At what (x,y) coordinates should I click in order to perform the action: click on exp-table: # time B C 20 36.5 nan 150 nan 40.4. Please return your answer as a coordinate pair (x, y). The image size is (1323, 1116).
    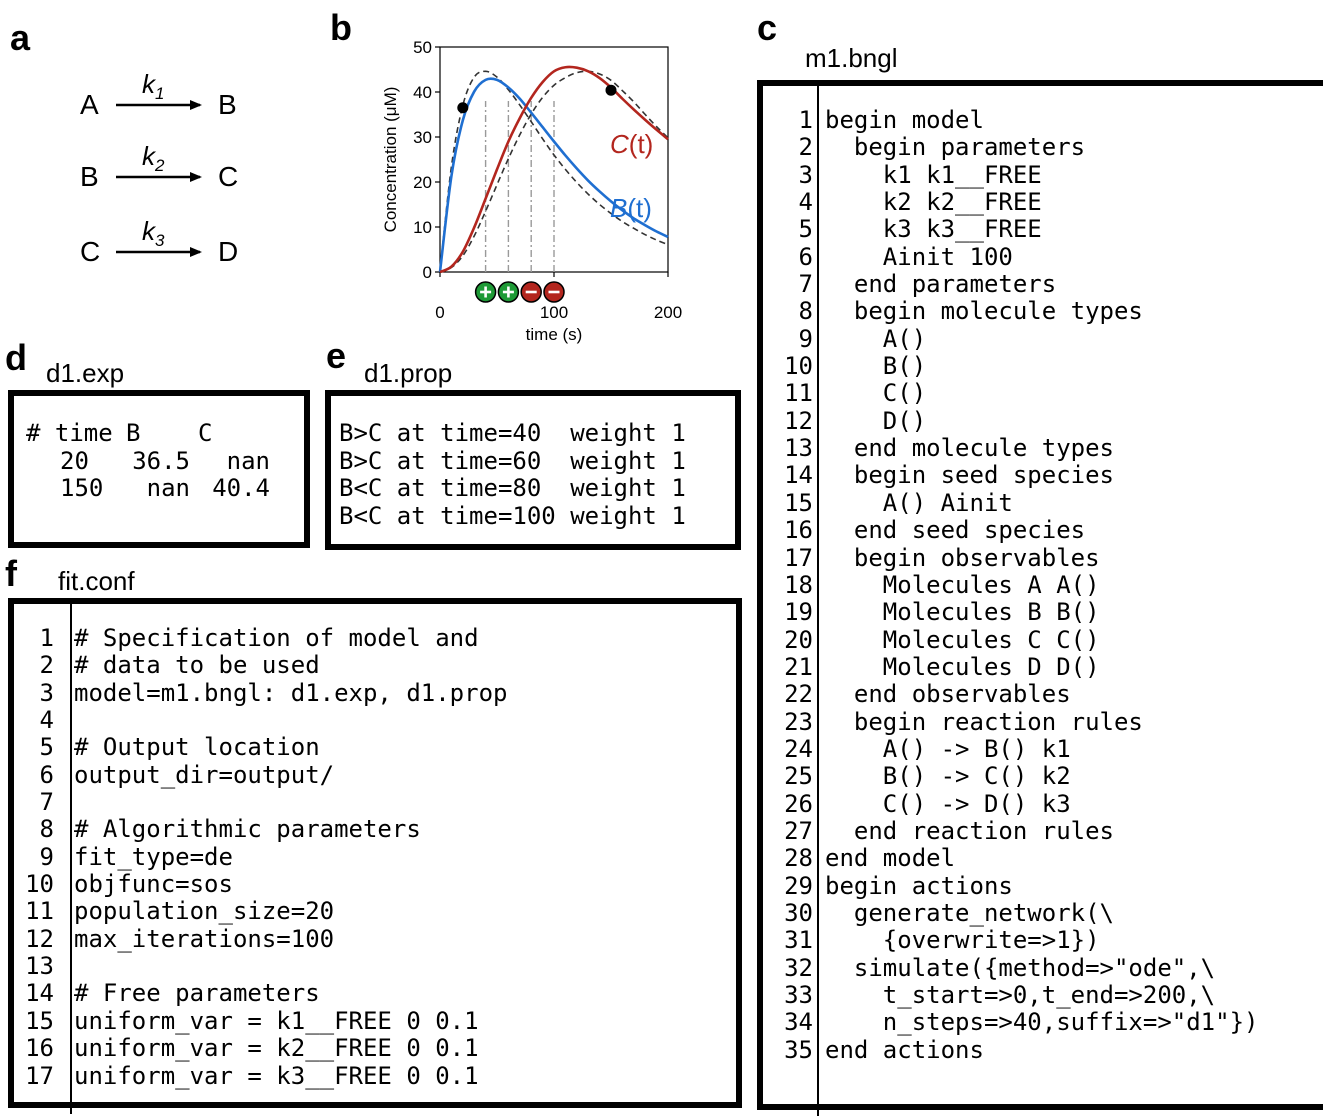
    Looking at the image, I should click on (152, 461).